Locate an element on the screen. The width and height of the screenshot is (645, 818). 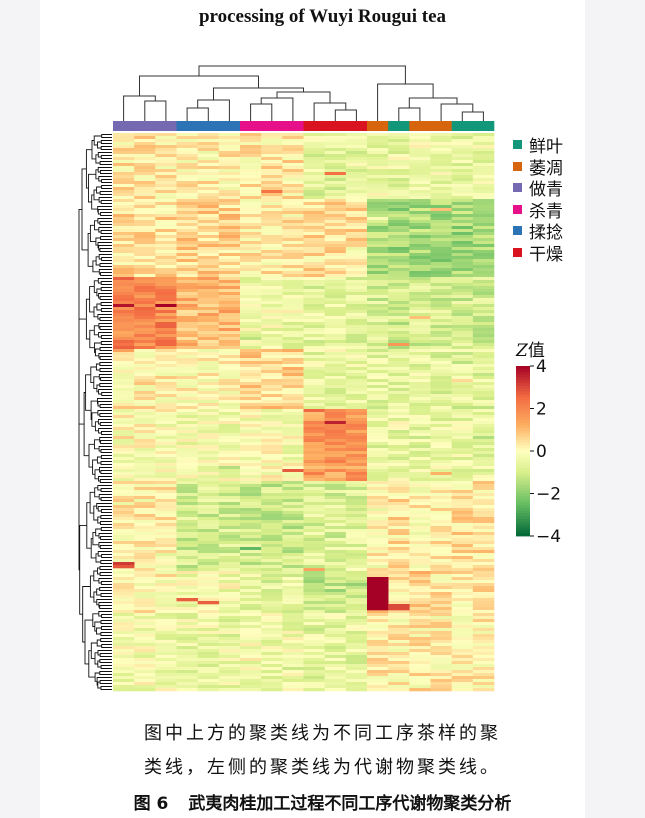
colorbar-step is located at coordinates (523, 487).